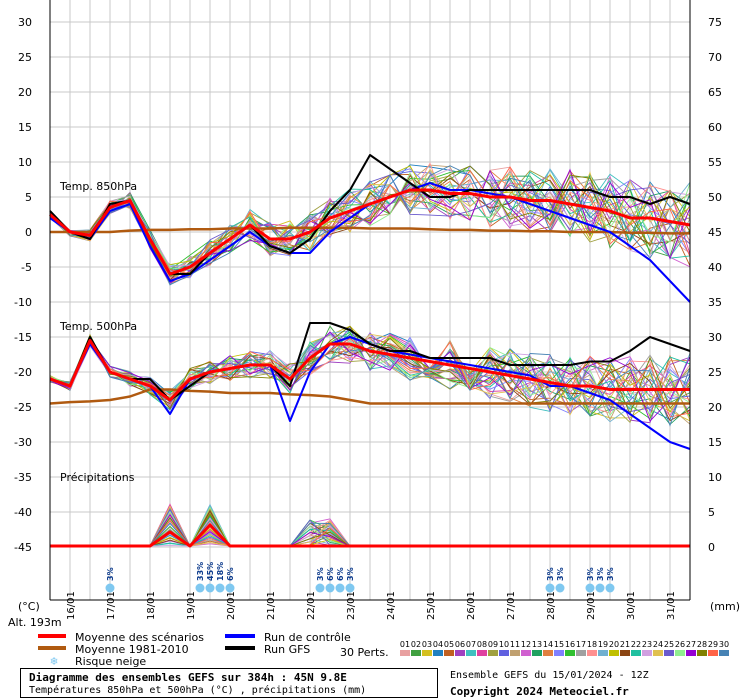 This screenshot has height=700, width=740. What do you see at coordinates (715, 372) in the screenshot?
I see `right-tick-label: 25` at bounding box center [715, 372].